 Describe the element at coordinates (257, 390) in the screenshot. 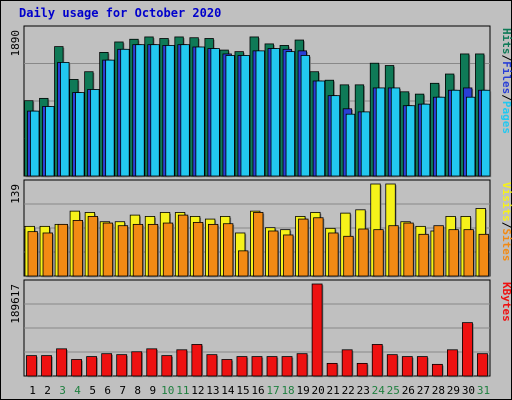

I see `x-tick-label: 16` at that location.